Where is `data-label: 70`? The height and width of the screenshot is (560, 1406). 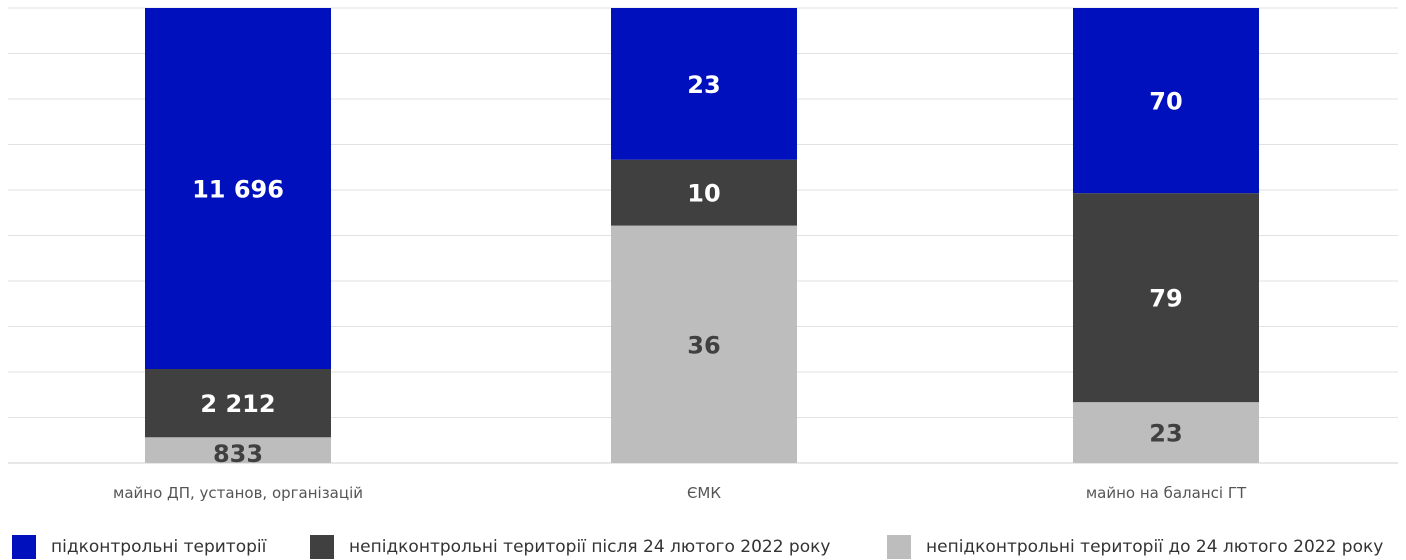
data-label: 70 is located at coordinates (1165, 102).